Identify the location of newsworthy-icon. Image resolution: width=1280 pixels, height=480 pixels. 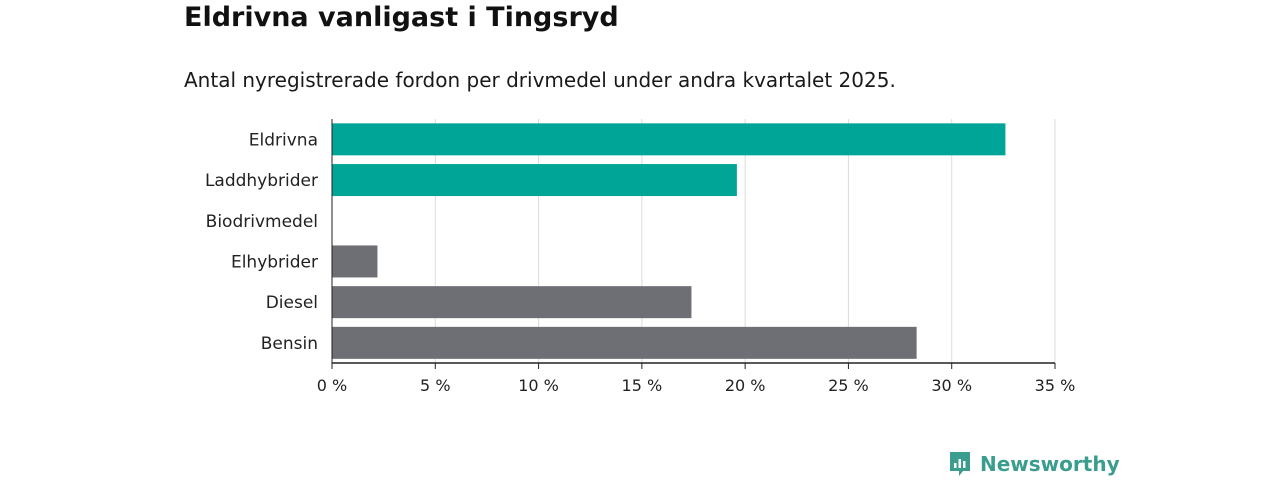
(960, 464).